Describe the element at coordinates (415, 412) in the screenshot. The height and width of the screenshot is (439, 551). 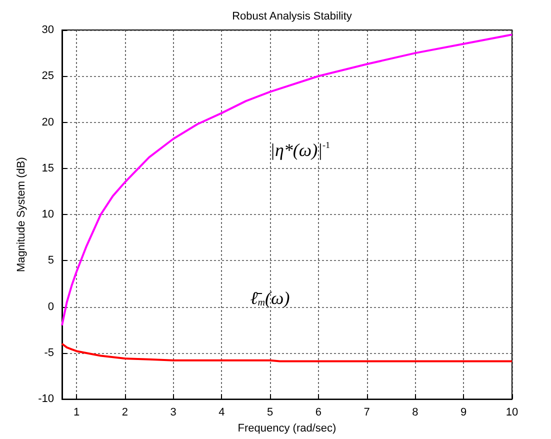
I see `x-tick-label: 8` at that location.